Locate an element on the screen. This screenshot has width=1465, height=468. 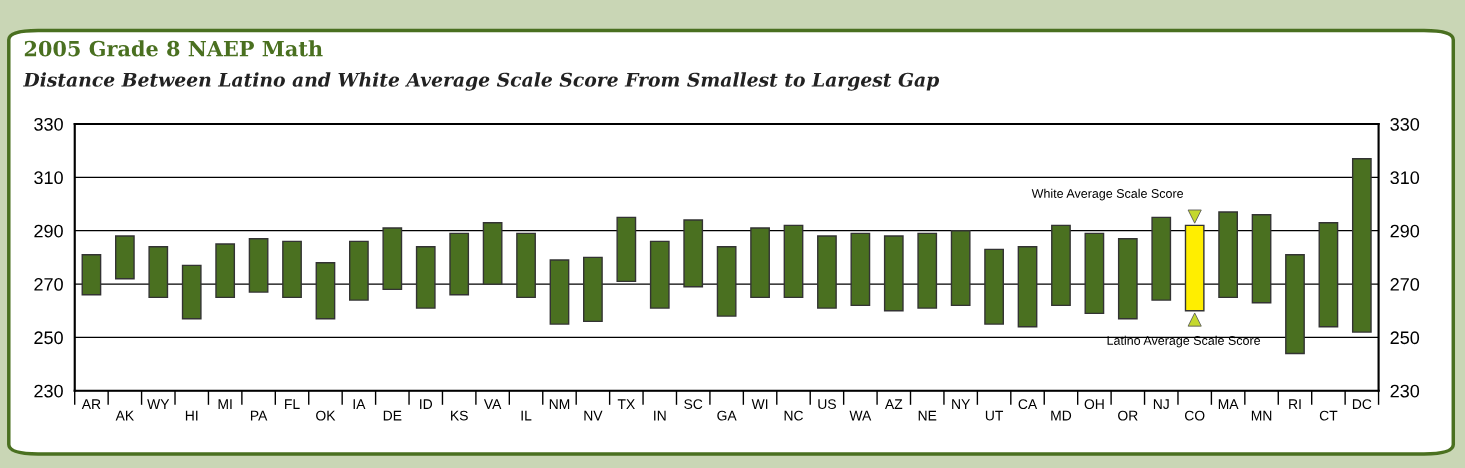
x-tick-label: NJ is located at coordinates (1161, 404).